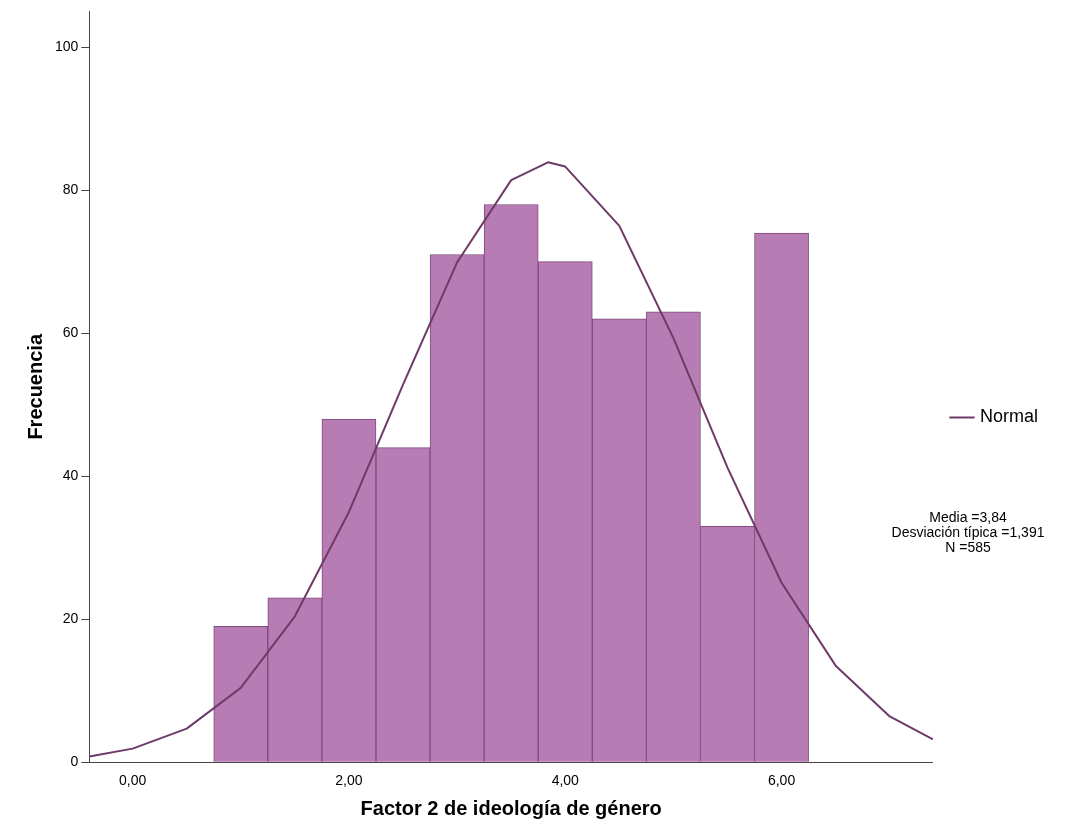 This screenshot has width=1078, height=825. What do you see at coordinates (968, 517) in the screenshot?
I see `annotation: Media =3,84` at bounding box center [968, 517].